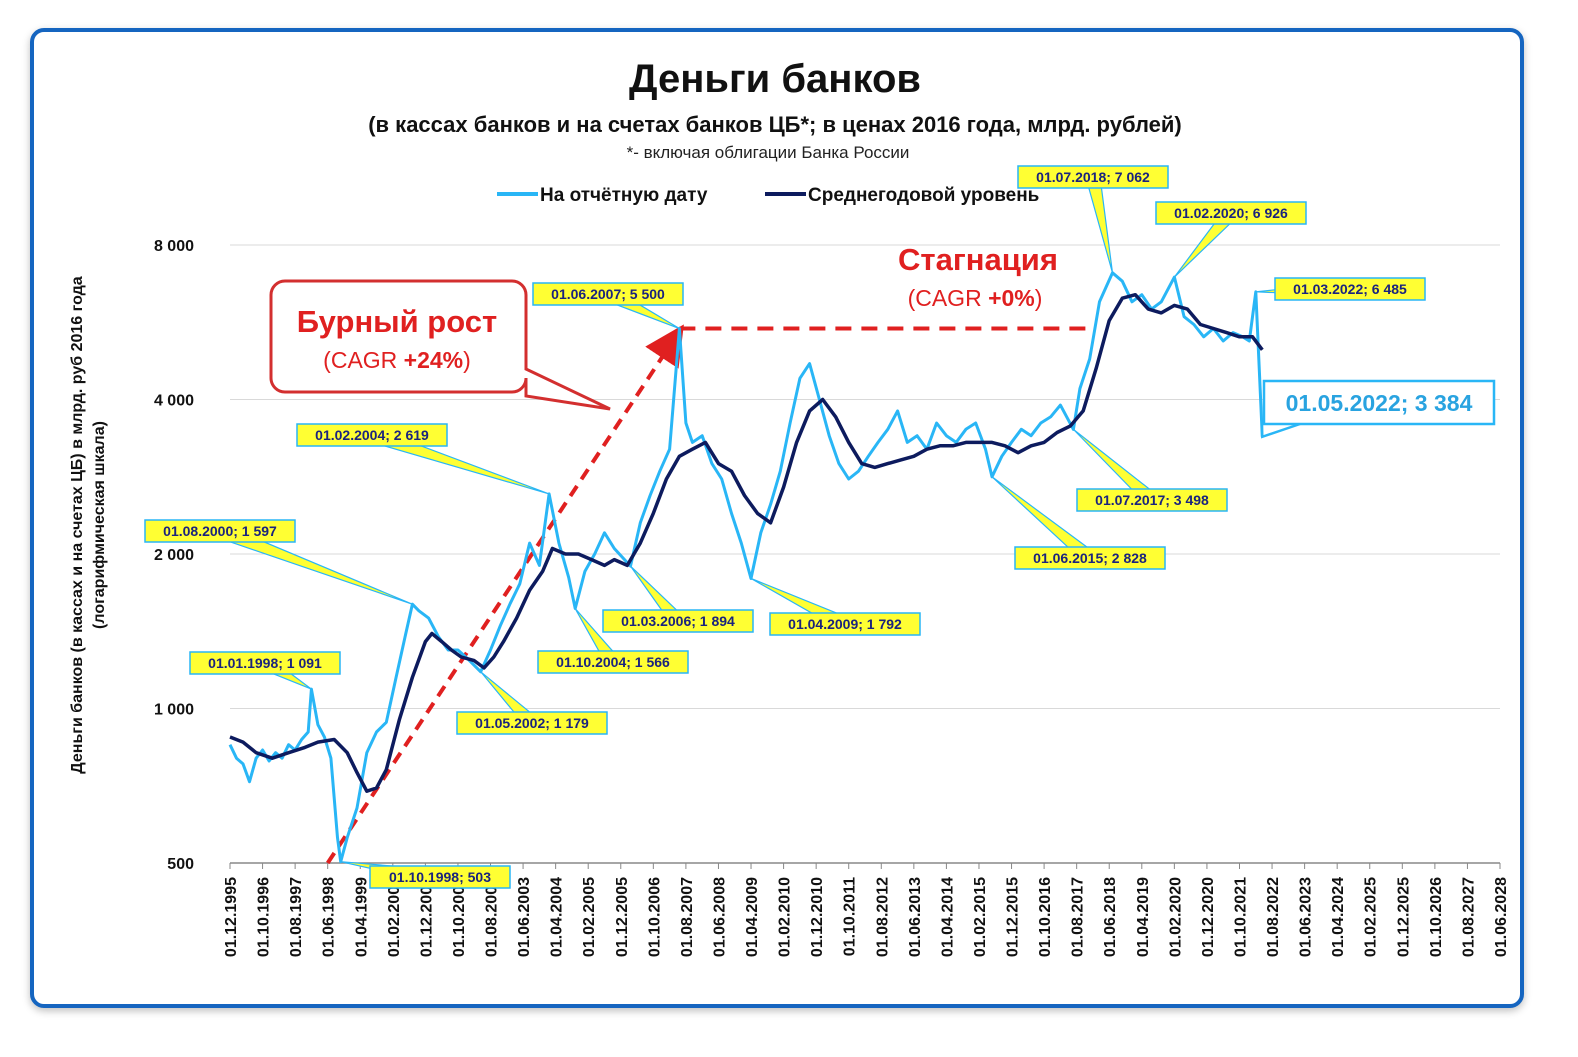  I want to click on x-tick-label: 01.04.2009, so click(752, 917).